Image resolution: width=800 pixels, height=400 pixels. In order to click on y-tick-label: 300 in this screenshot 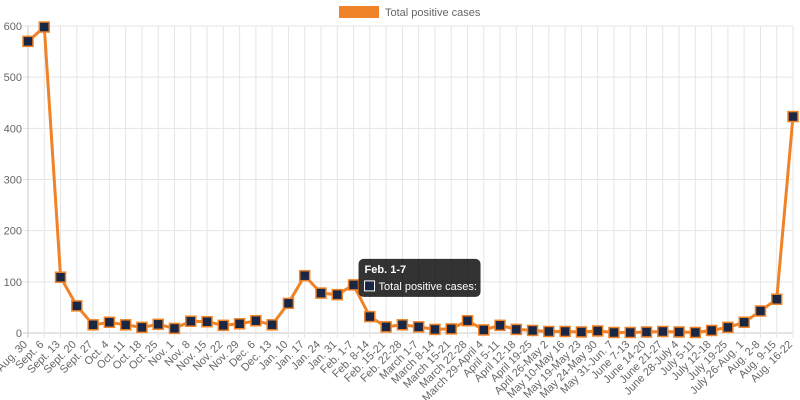, I will do `click(13, 181)`.